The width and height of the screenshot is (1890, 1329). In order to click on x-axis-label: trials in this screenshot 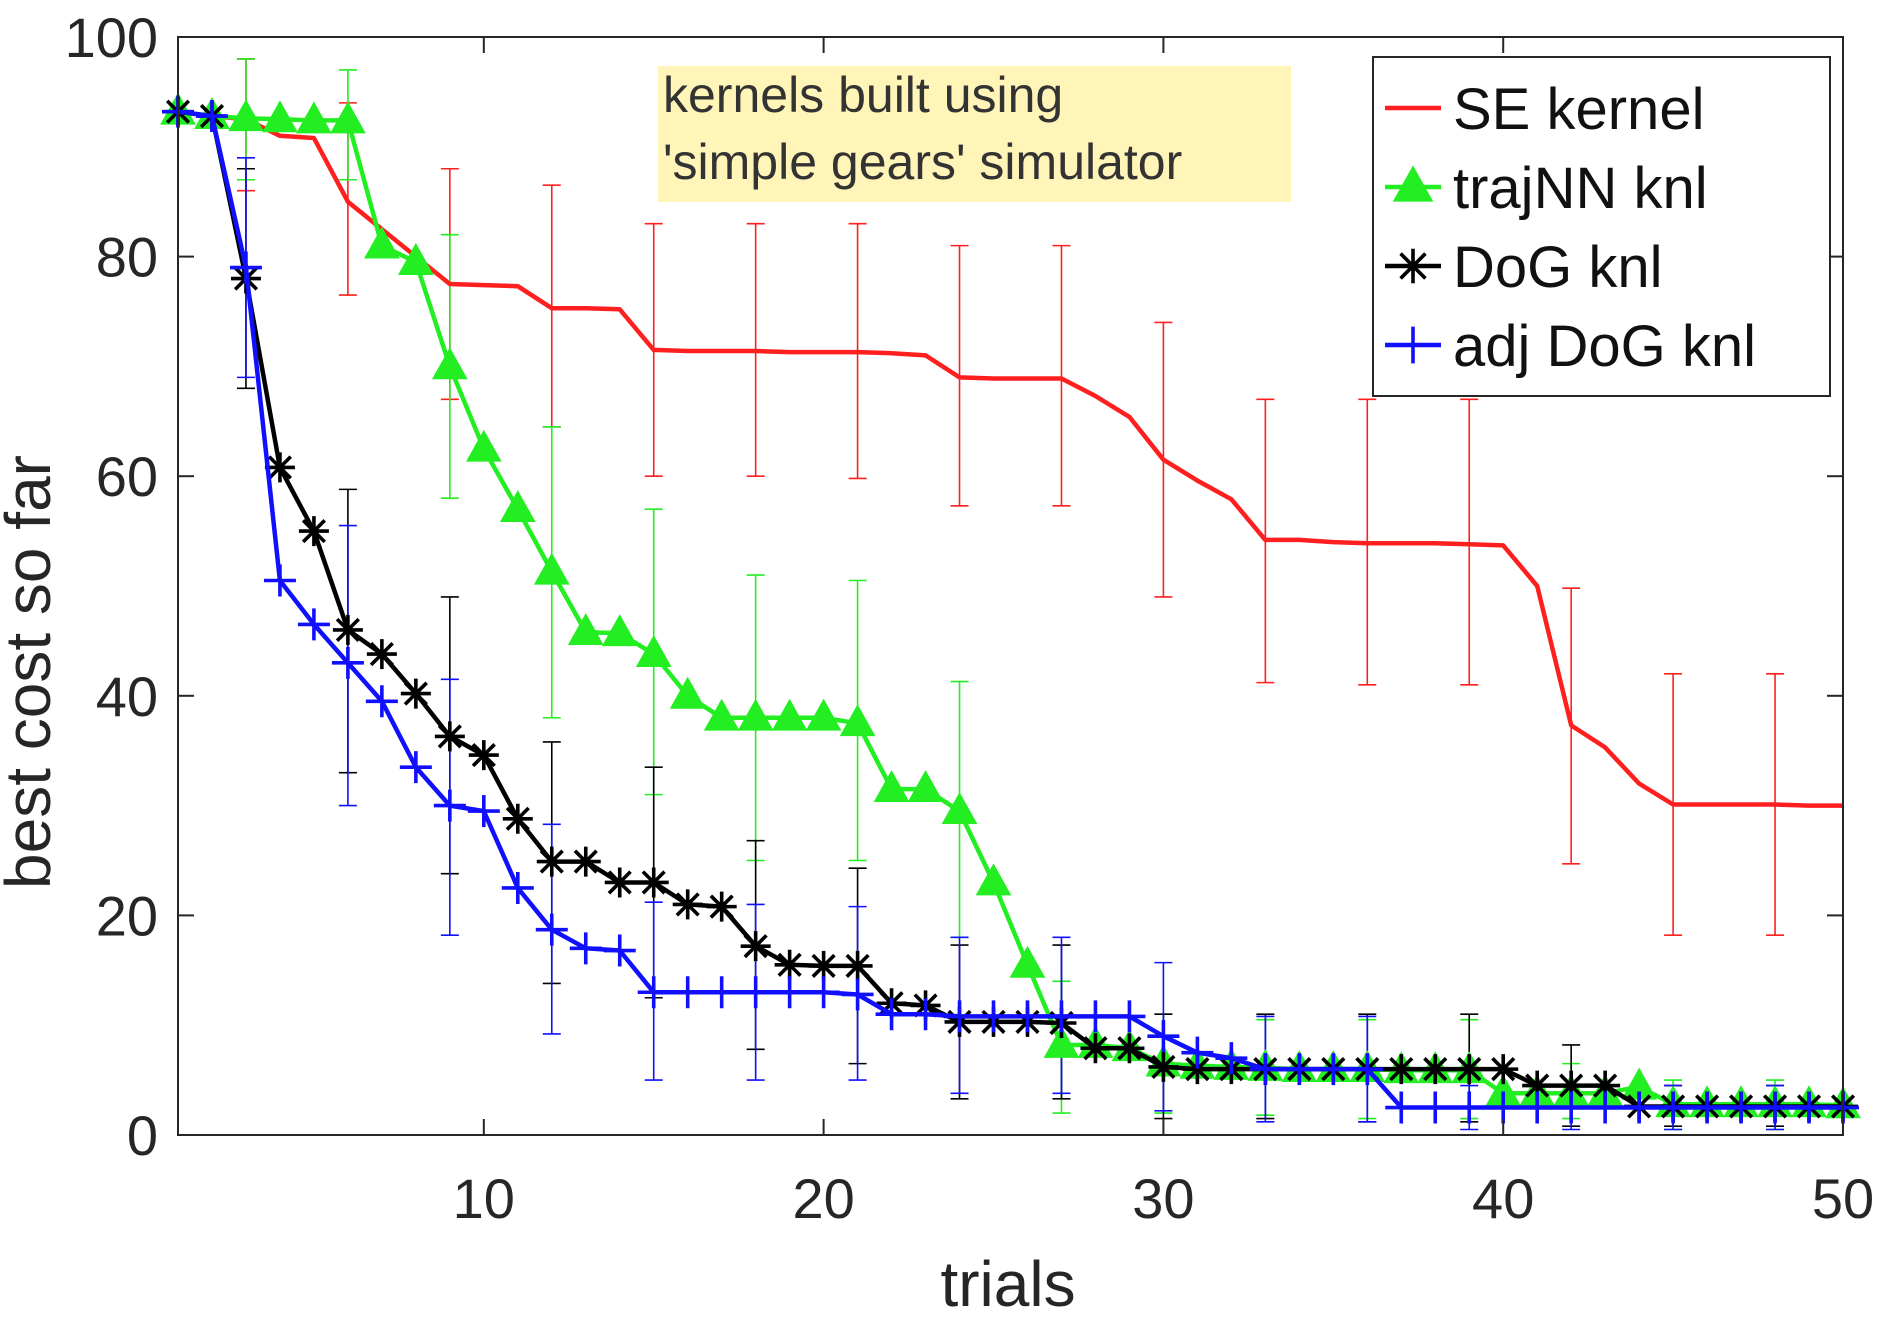, I will do `click(1007, 1284)`.